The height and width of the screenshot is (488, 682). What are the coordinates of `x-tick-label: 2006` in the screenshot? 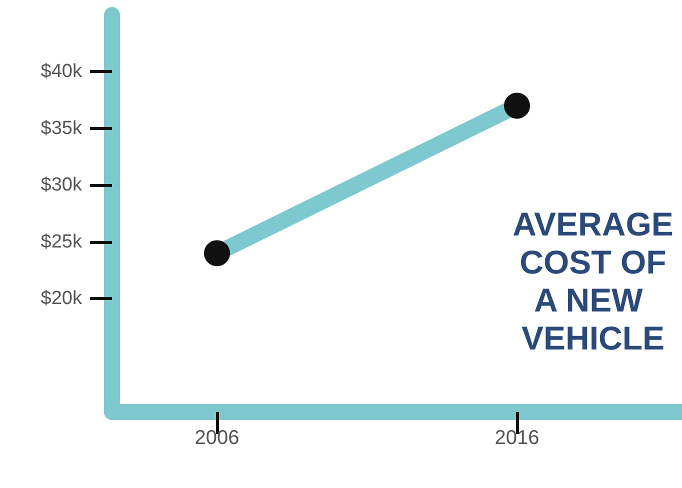 It's located at (217, 438).